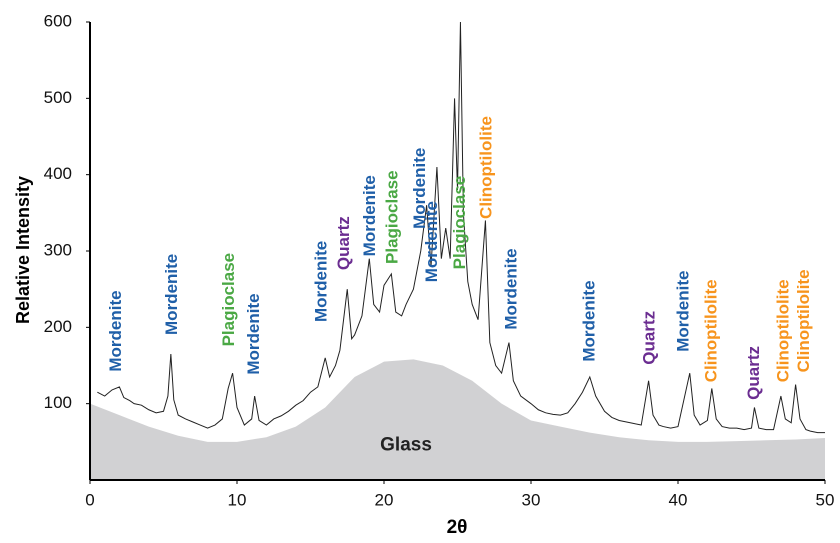 The width and height of the screenshot is (840, 543). What do you see at coordinates (58, 249) in the screenshot?
I see `y-tick-label: 300` at bounding box center [58, 249].